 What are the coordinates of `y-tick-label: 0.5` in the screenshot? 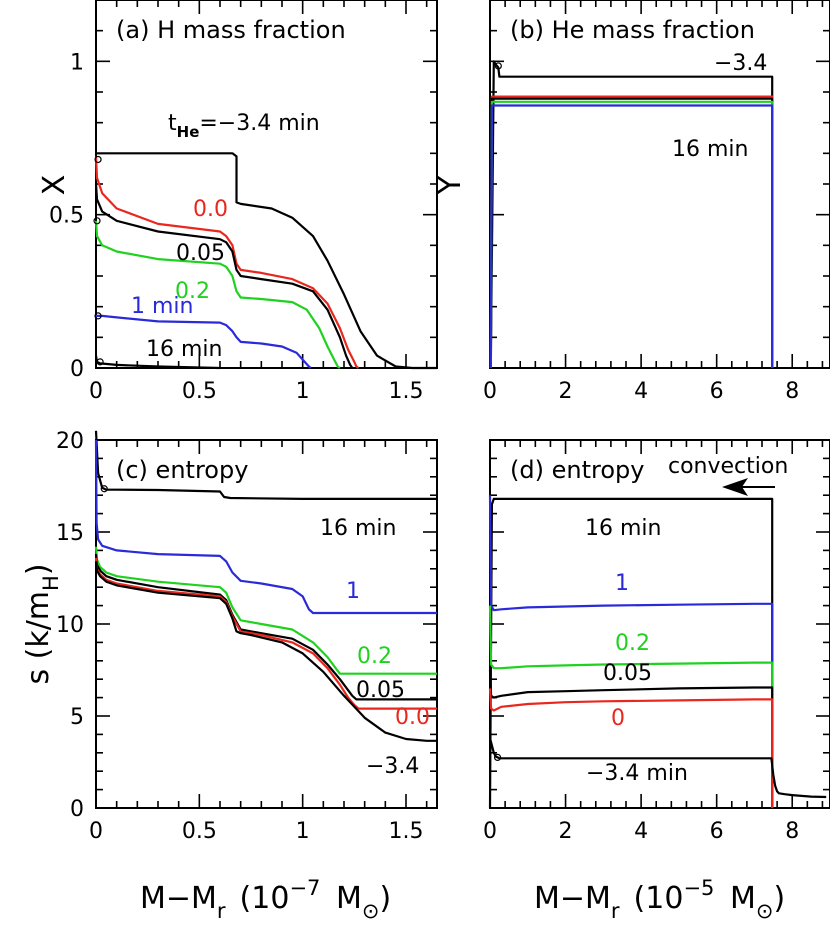 It's located at (66, 216).